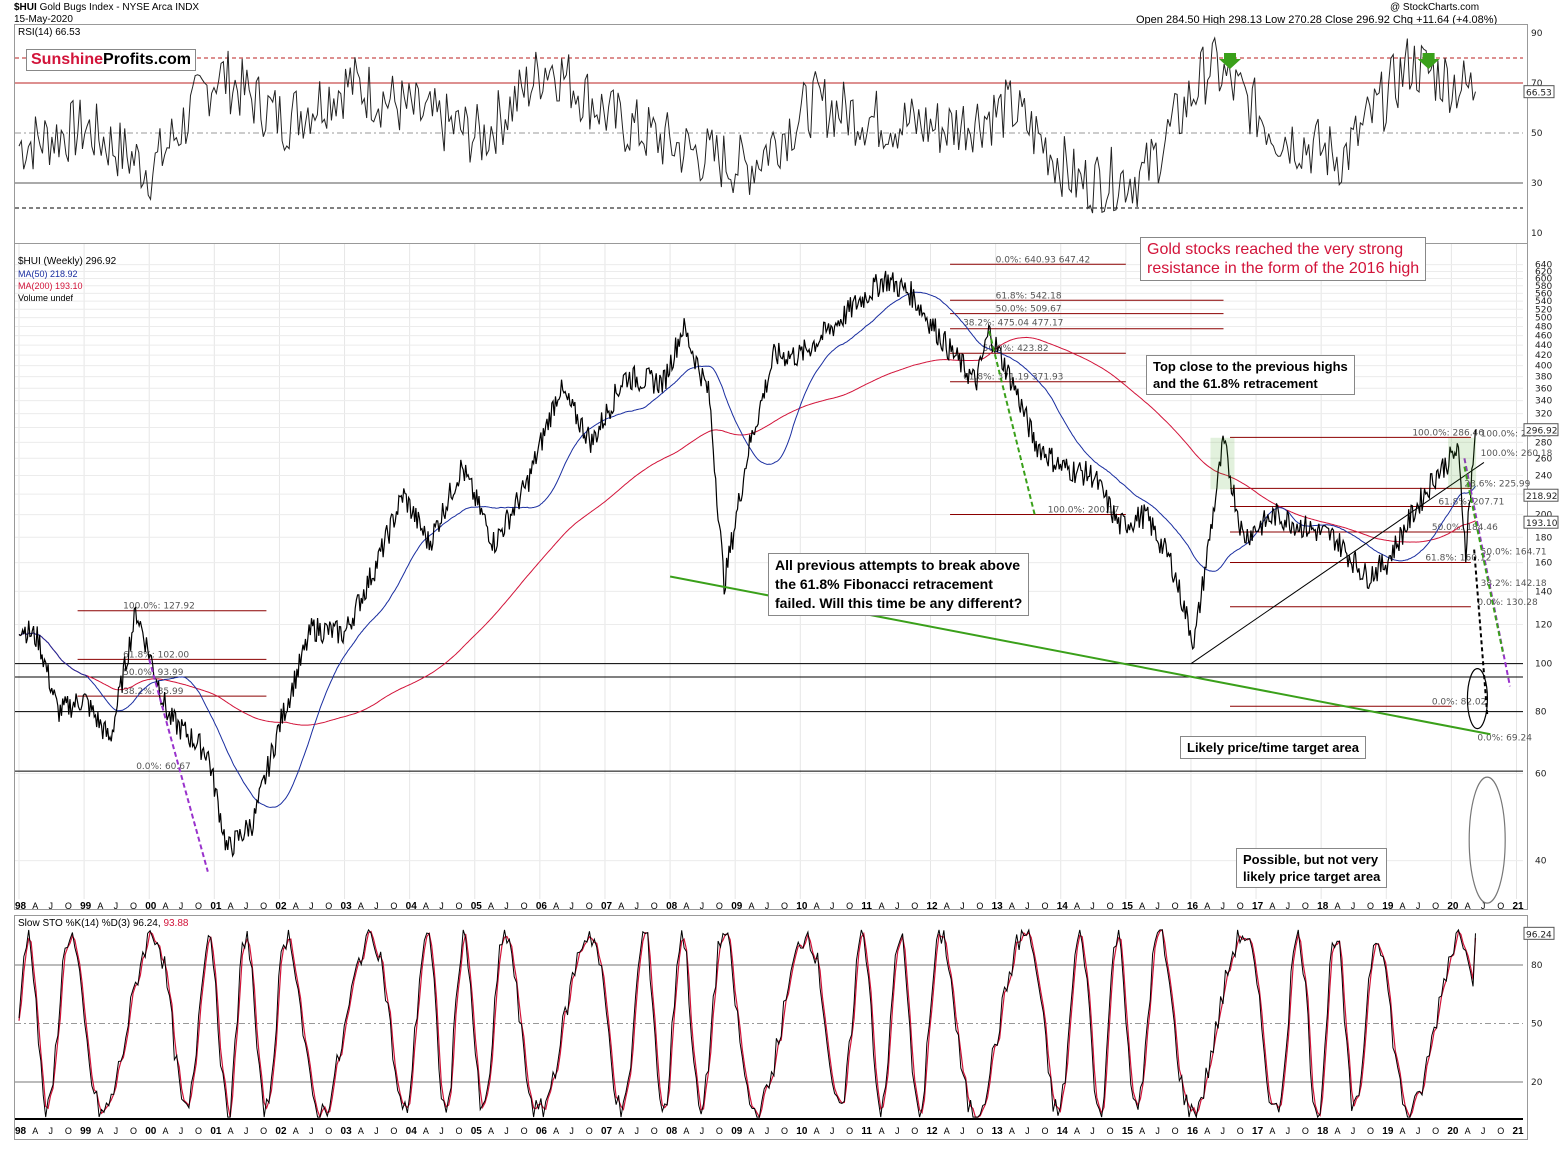 This screenshot has height=1157, width=1565. I want to click on price-value-label: 218.92, so click(1542, 497).